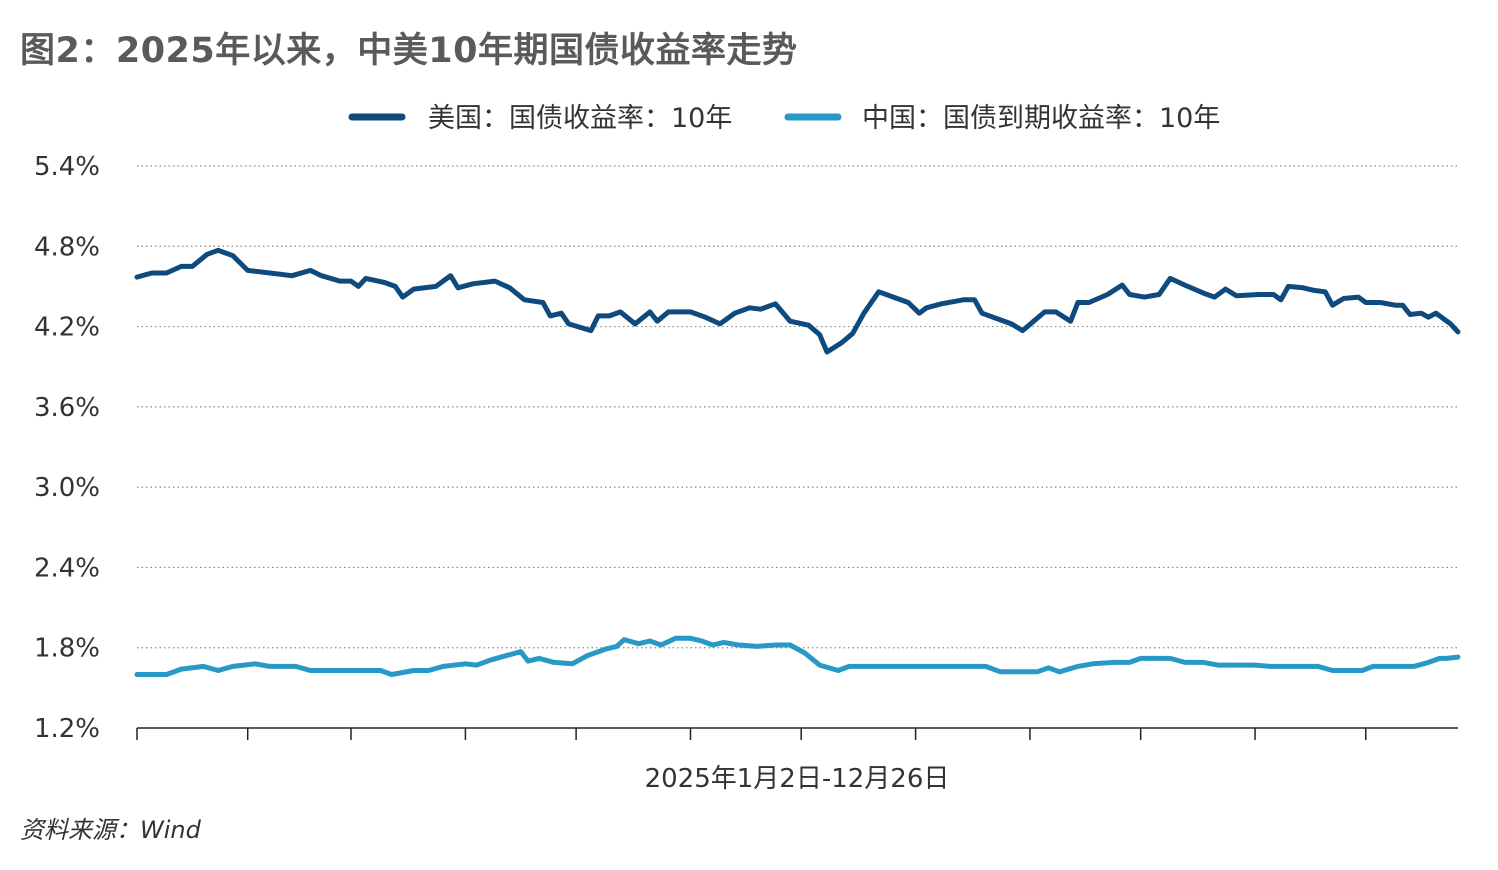 This screenshot has height=870, width=1498. I want to click on legend-label: 美国：国债收益率：10年, so click(580, 118).